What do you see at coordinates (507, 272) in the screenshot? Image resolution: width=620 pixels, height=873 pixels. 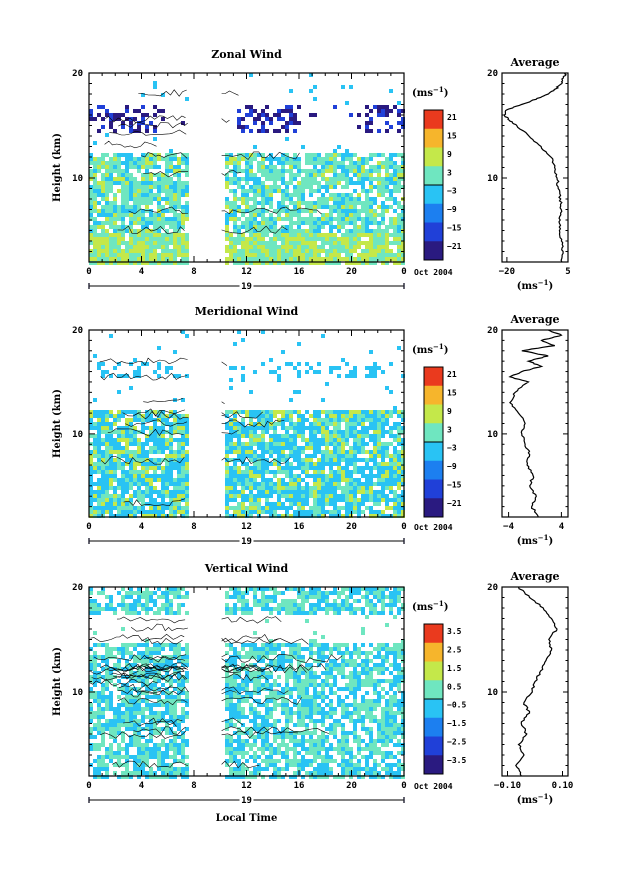 I see `average-x-tick-label: −20` at bounding box center [507, 272].